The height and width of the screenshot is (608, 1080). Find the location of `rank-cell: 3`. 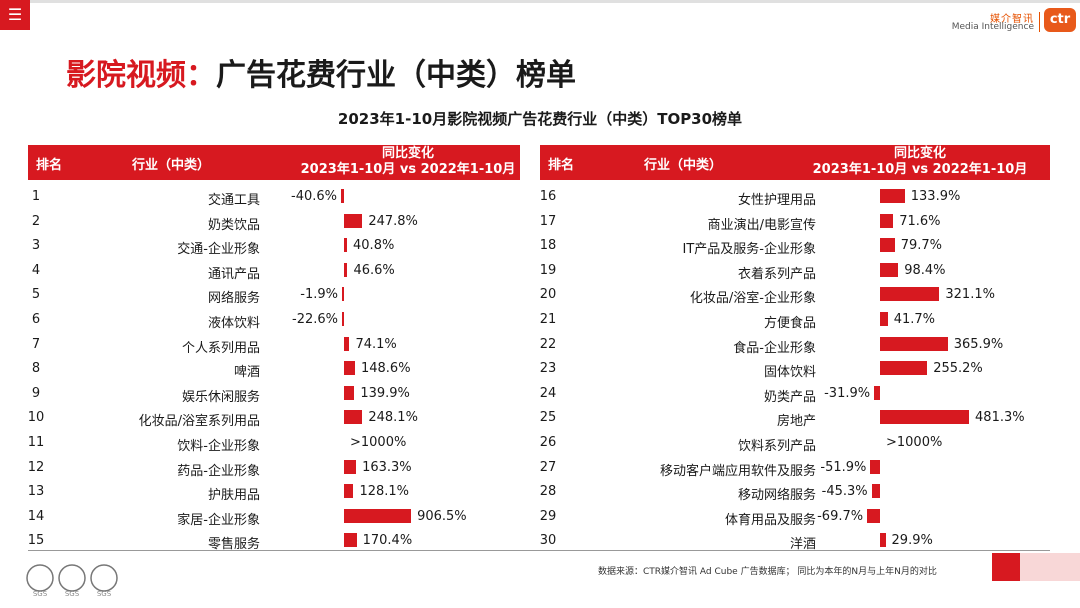

rank-cell: 3 is located at coordinates (36, 246).